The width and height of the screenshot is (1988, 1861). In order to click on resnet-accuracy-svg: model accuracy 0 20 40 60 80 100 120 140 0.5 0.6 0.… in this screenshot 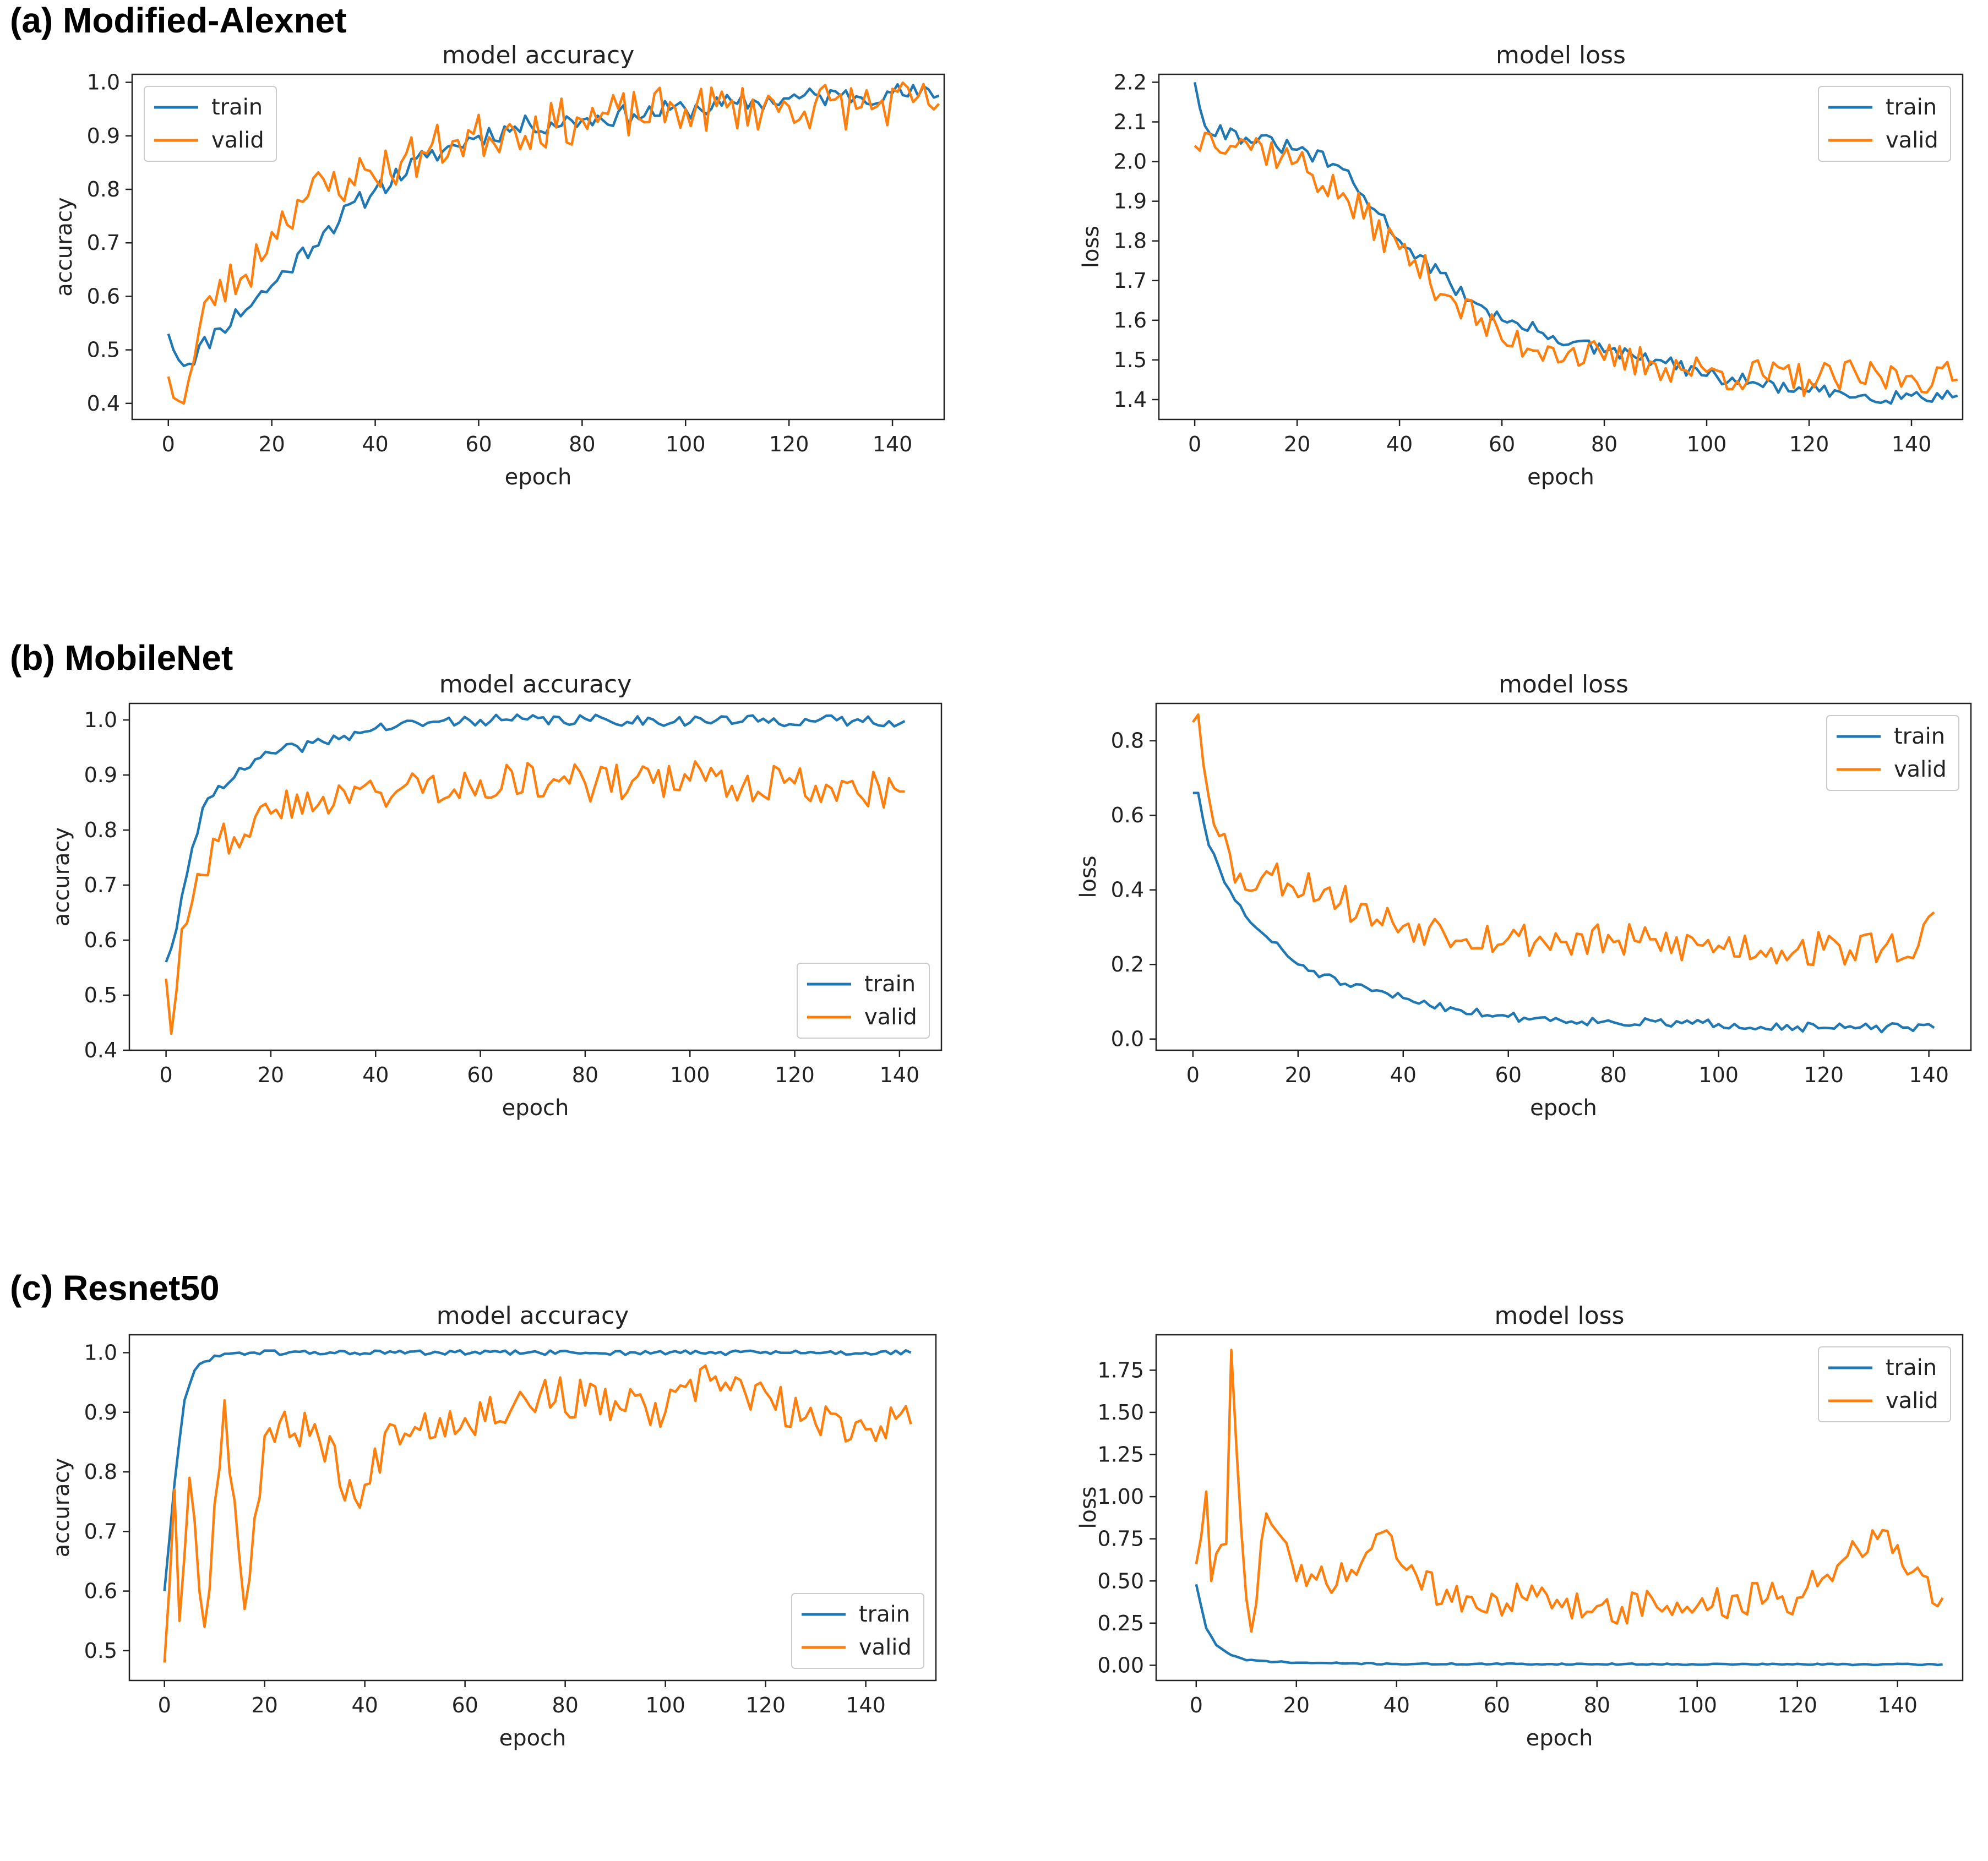, I will do `click(493, 1526)`.